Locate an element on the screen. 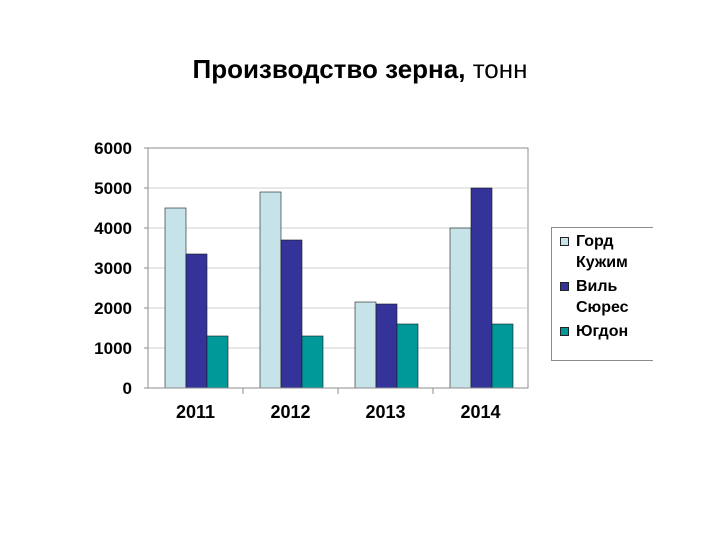 Image resolution: width=720 pixels, height=540 pixels. y-tick-label: 4000 is located at coordinates (113, 228).